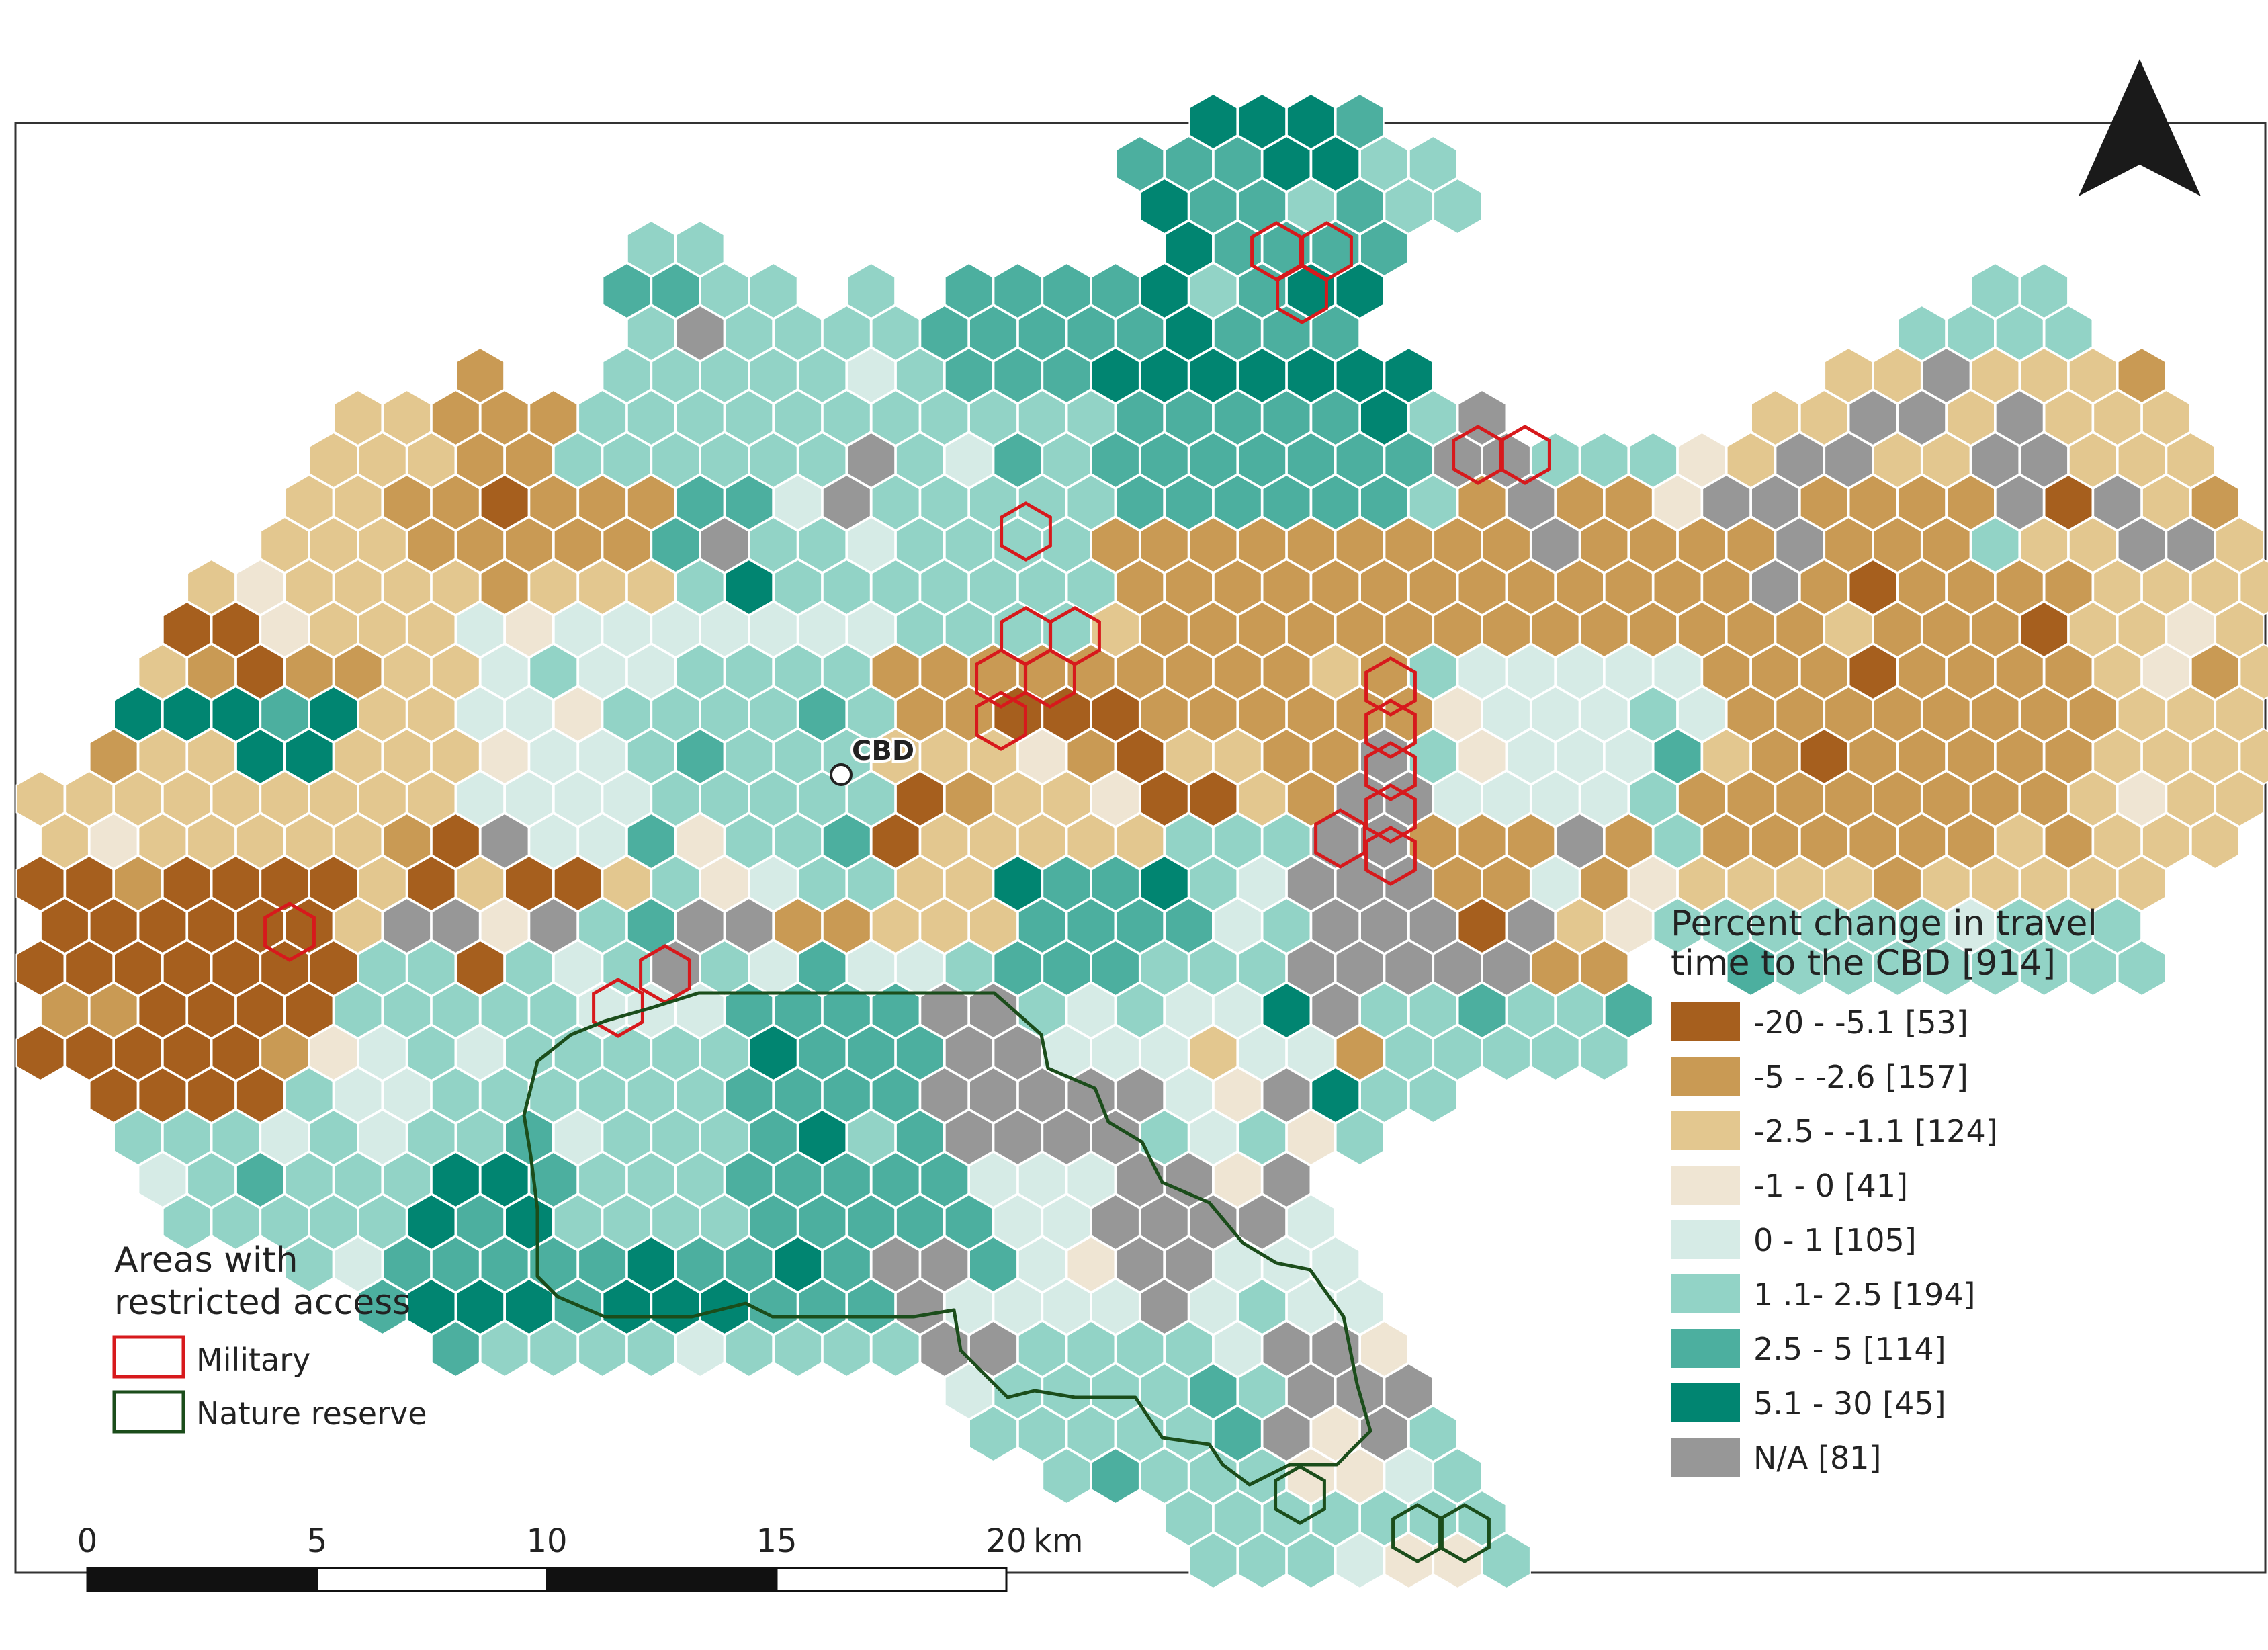  I want to click on military-area-outline, so click(1390, 729).